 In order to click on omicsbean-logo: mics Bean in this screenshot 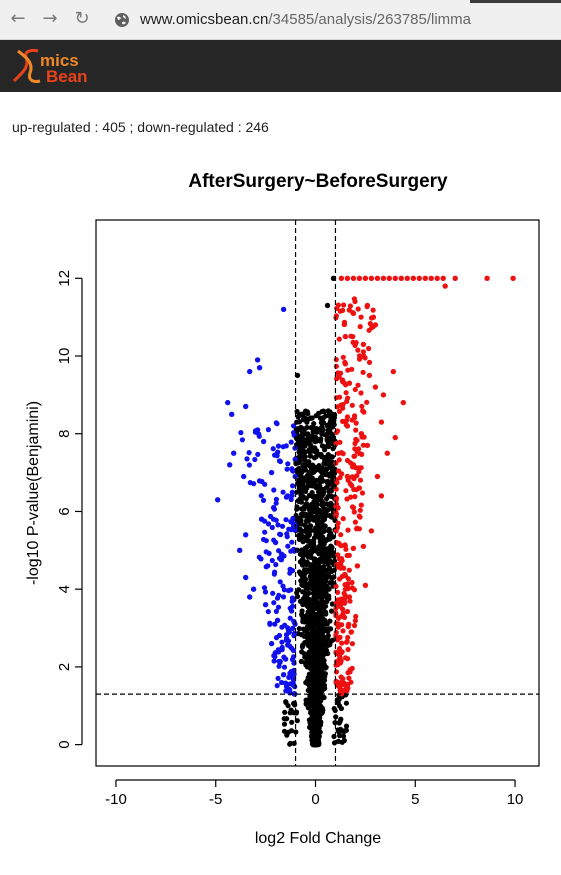, I will do `click(65, 66)`.